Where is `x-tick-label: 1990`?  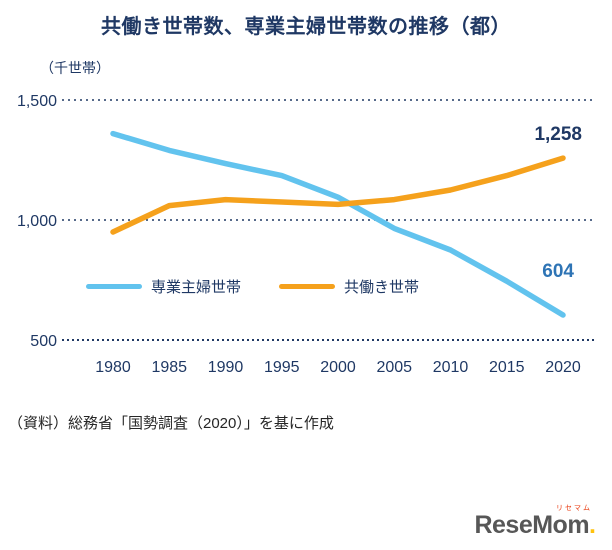 x-tick-label: 1990 is located at coordinates (226, 367).